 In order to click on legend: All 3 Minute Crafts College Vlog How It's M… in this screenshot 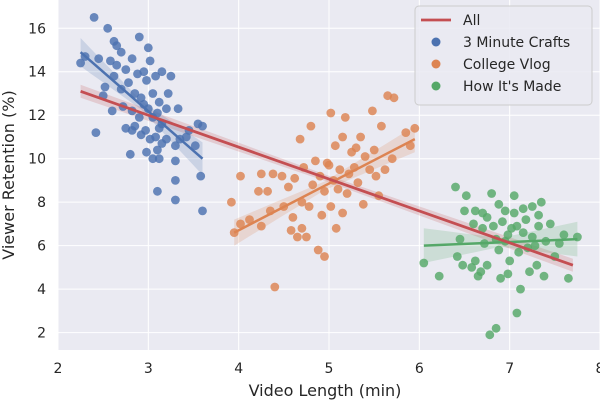, I will do `click(503, 55)`.